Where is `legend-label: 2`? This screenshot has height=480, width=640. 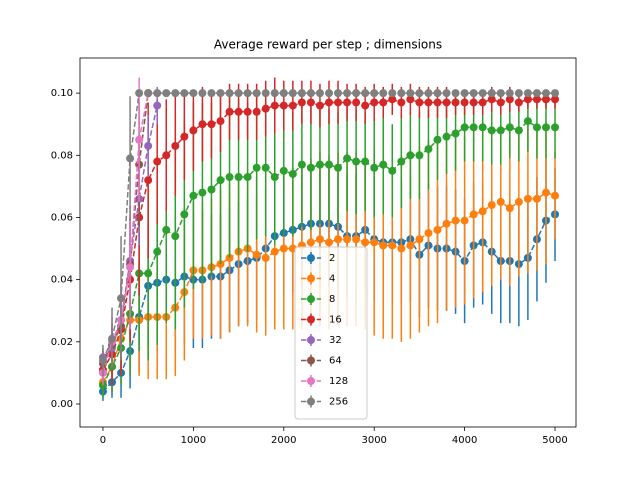 legend-label: 2 is located at coordinates (332, 258).